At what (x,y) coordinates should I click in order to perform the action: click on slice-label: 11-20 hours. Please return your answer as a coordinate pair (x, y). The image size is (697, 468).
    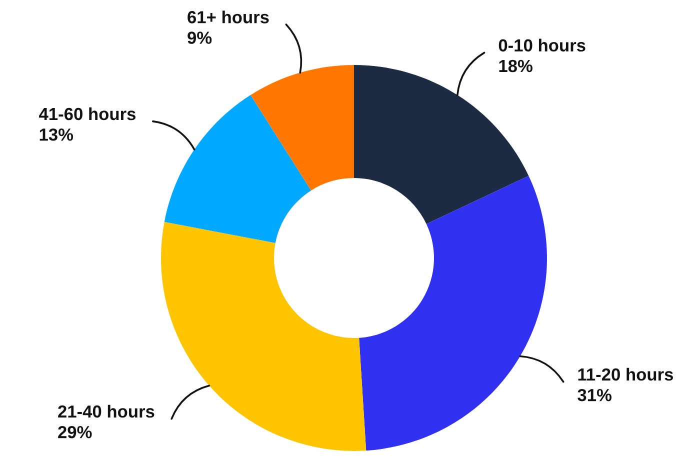
    Looking at the image, I should click on (625, 374).